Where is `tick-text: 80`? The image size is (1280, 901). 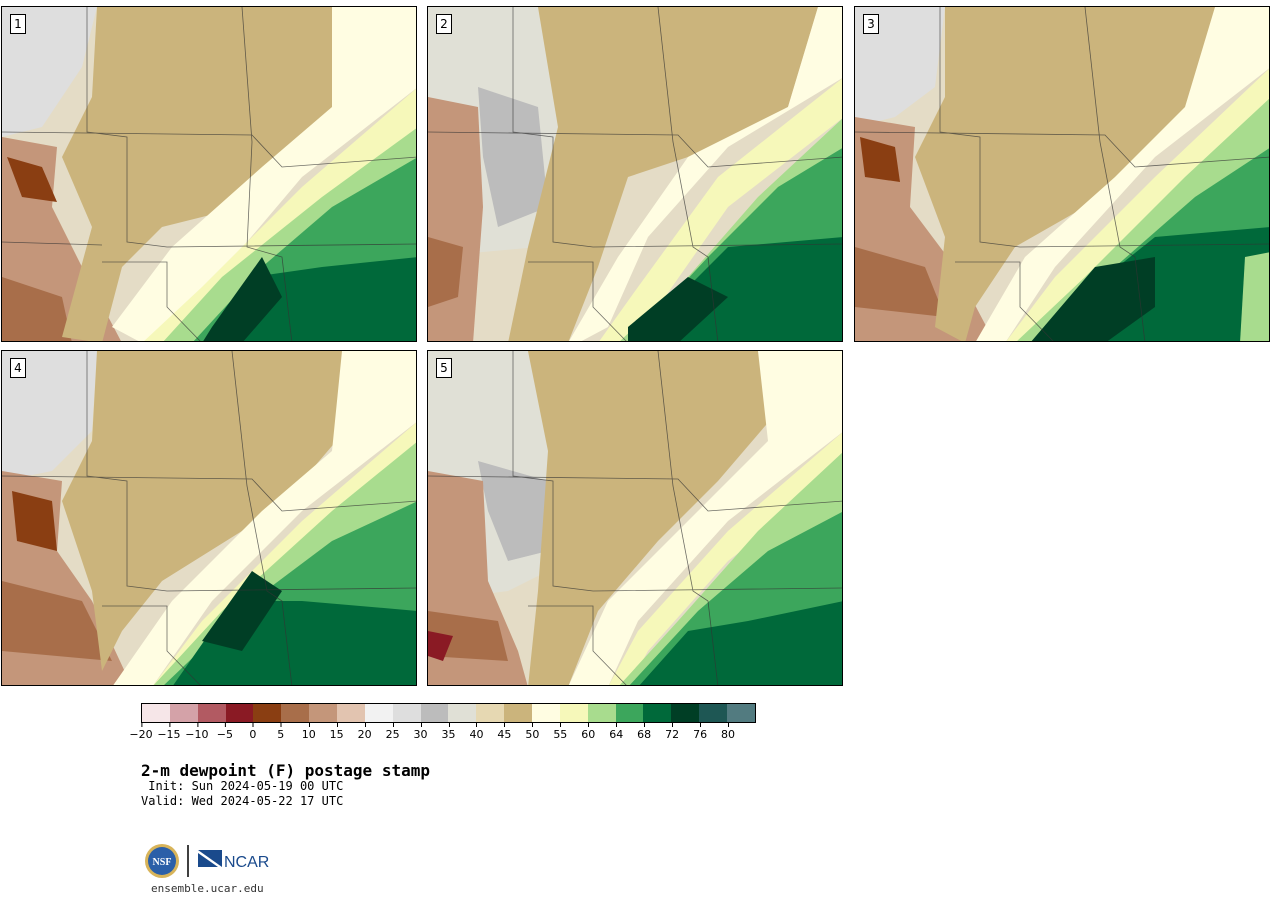 tick-text: 80 is located at coordinates (728, 734).